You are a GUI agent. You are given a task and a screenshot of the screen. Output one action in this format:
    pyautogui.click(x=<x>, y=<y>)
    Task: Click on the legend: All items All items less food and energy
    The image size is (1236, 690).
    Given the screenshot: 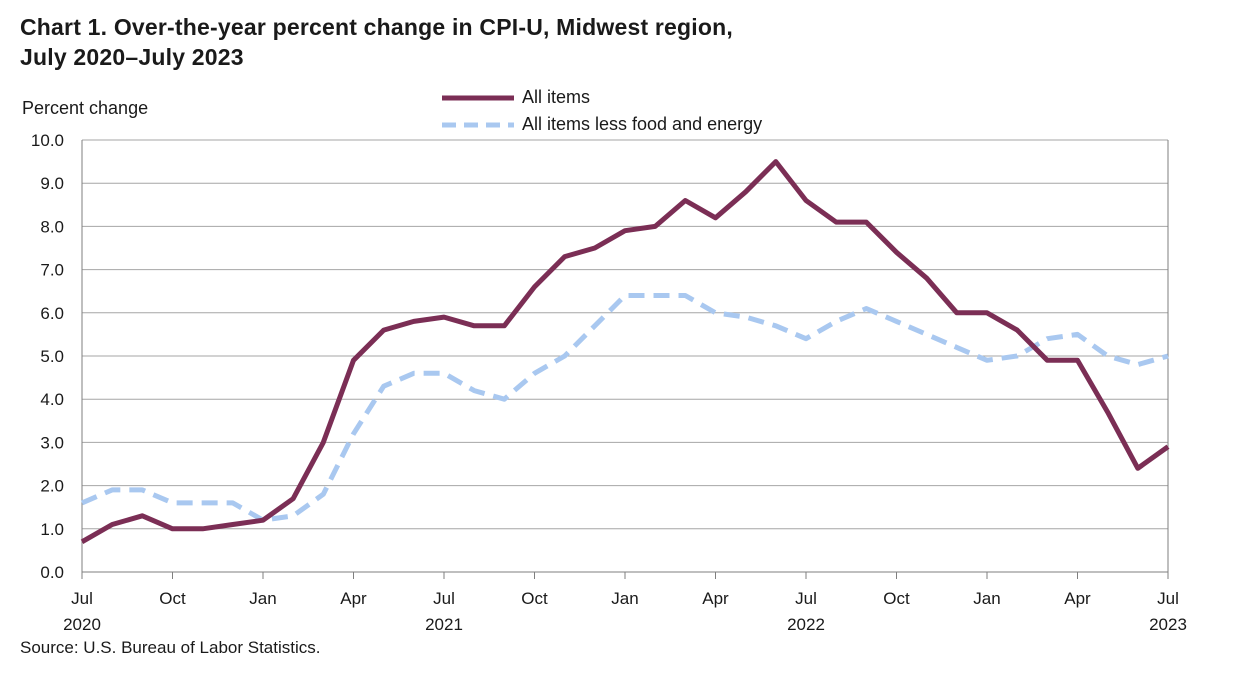 What is the action you would take?
    pyautogui.click(x=601, y=111)
    